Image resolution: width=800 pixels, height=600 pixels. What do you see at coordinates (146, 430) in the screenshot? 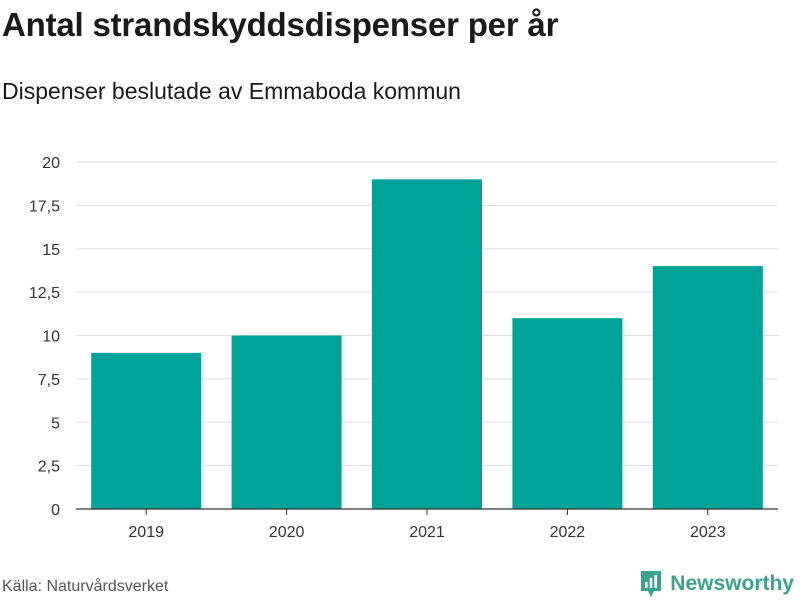
I see `bar-2019` at bounding box center [146, 430].